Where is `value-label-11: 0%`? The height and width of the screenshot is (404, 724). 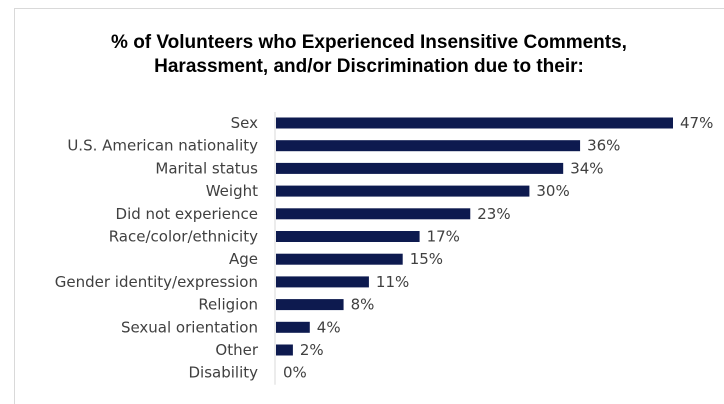
value-label-11: 0% is located at coordinates (295, 373).